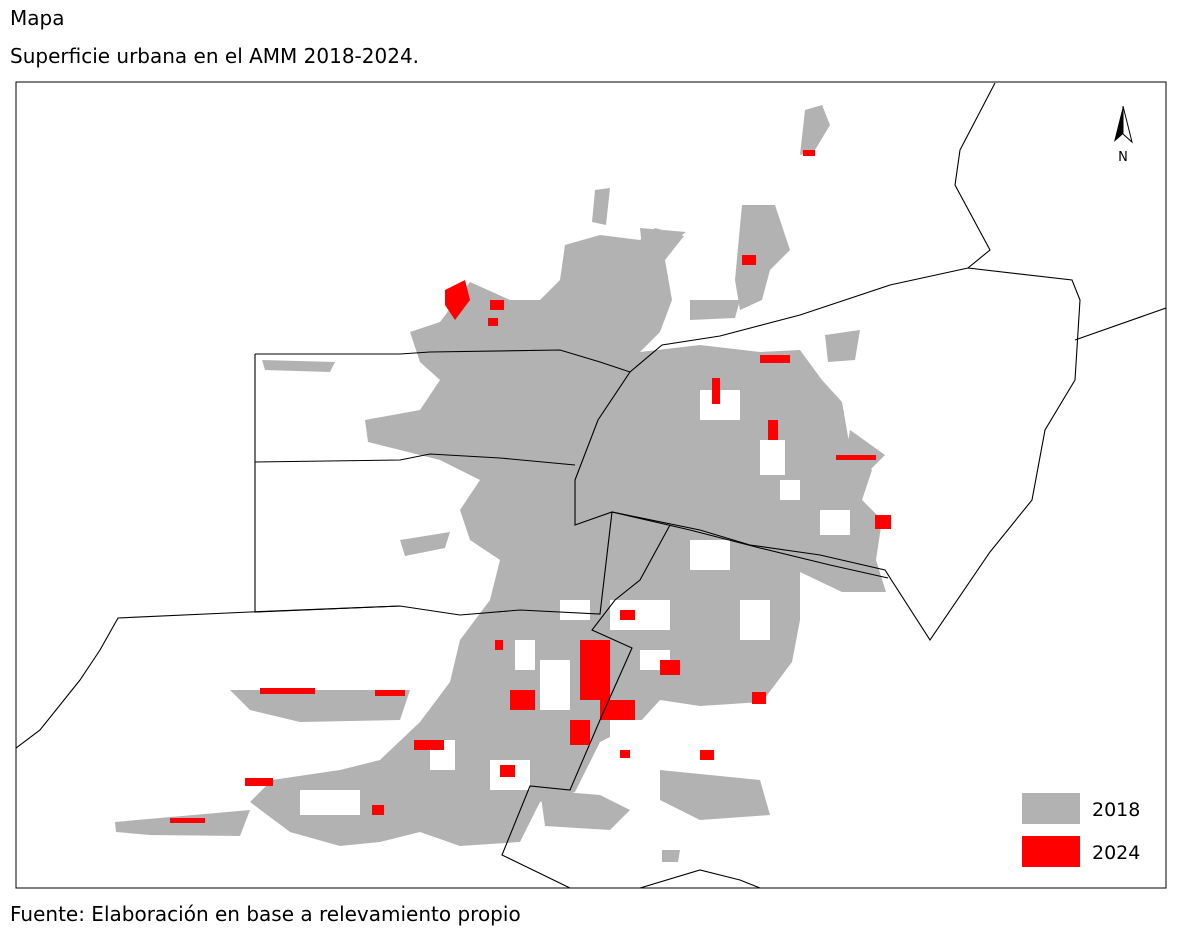 This screenshot has width=1197, height=933. I want to click on subtitle: Superficie urbana en el AMM 2018-2024., so click(215, 56).